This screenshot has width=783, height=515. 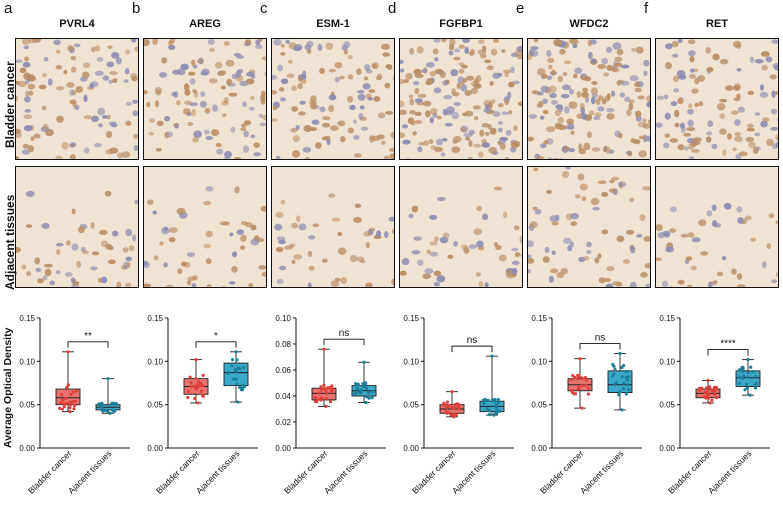 What do you see at coordinates (283, 344) in the screenshot?
I see `y-tick-label: 0.08` at bounding box center [283, 344].